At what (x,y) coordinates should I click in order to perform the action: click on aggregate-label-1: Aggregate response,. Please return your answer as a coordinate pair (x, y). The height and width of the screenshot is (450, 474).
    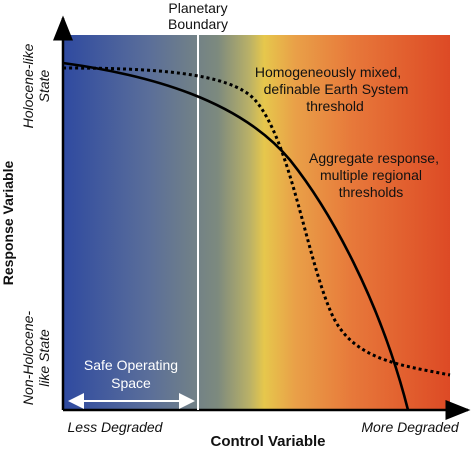
    Looking at the image, I should click on (374, 158).